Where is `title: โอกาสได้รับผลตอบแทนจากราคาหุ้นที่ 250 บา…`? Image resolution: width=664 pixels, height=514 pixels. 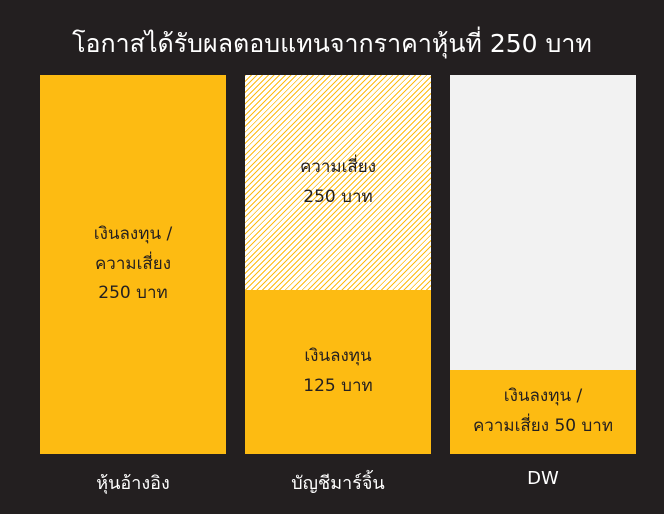 title: โอกาสได้รับผลตอบแทนจากราคาหุ้นที่ 250 บา… is located at coordinates (332, 43).